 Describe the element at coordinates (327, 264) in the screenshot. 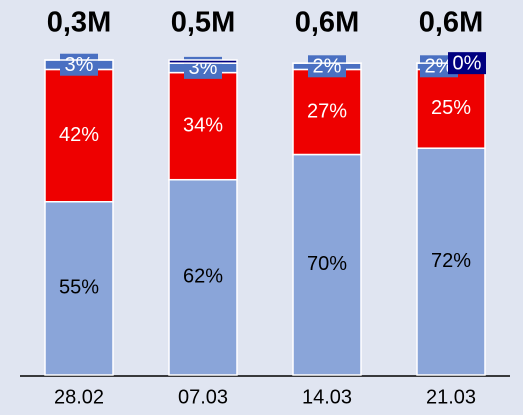

I see `value-label: 70%` at that location.